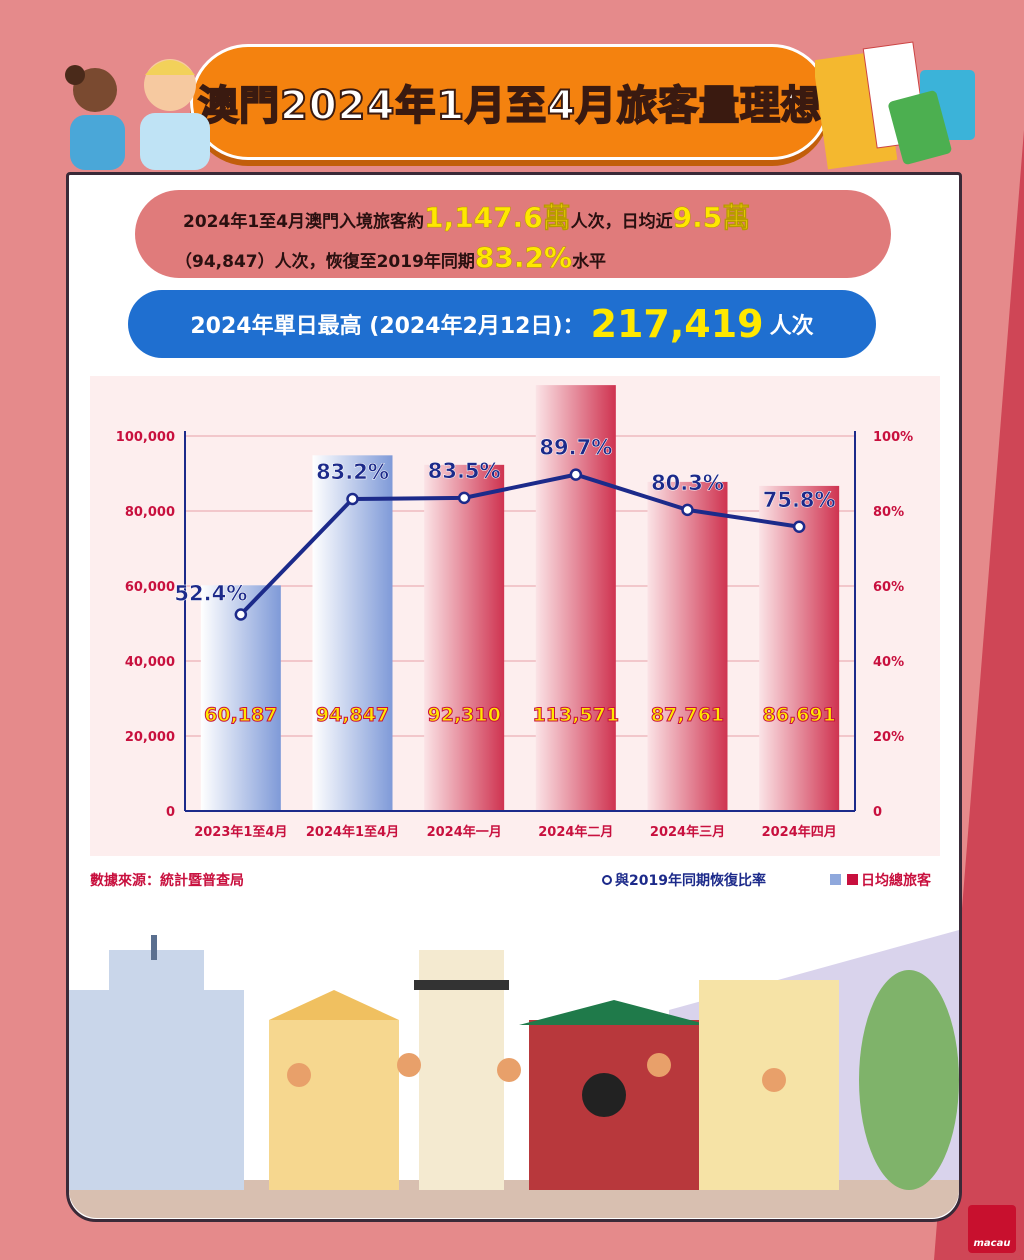  What do you see at coordinates (352, 472) in the screenshot?
I see `recovery-label: 83.2%` at bounding box center [352, 472].